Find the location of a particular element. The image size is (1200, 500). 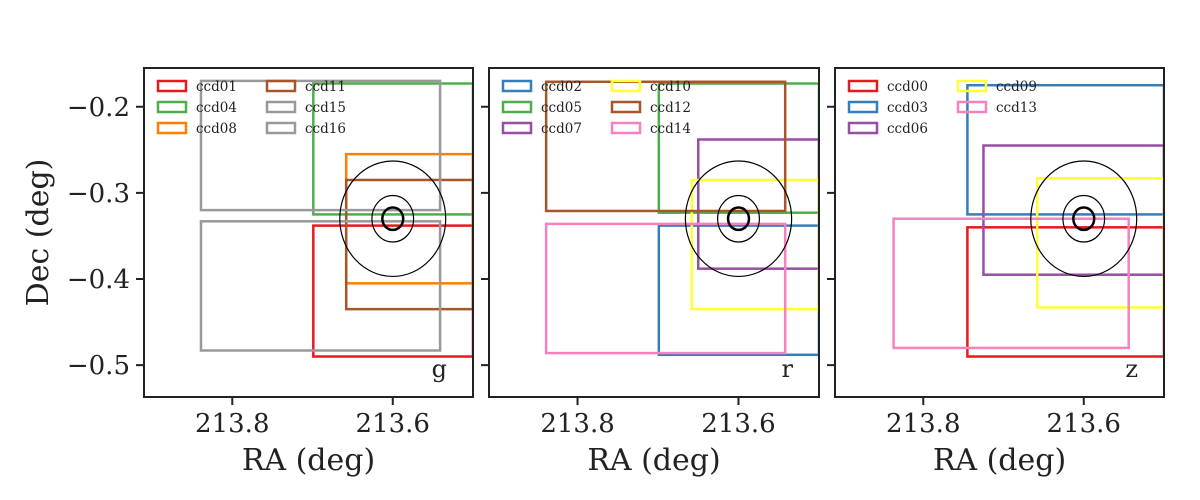

ccd16-legend-swatch is located at coordinates (281, 128).